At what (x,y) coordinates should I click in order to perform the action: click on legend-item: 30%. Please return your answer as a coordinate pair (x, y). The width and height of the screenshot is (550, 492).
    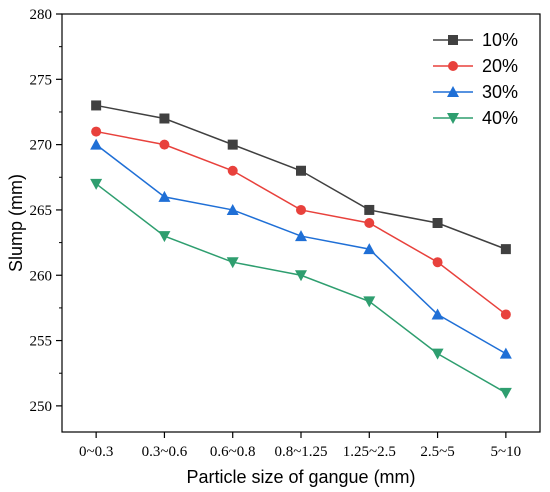
    Looking at the image, I should click on (475, 92).